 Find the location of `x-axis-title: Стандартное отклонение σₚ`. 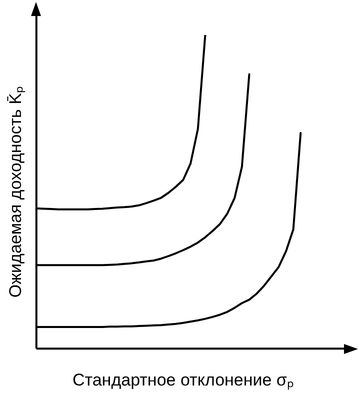

x-axis-title: Стандартное отклонение σₚ is located at coordinates (183, 380).